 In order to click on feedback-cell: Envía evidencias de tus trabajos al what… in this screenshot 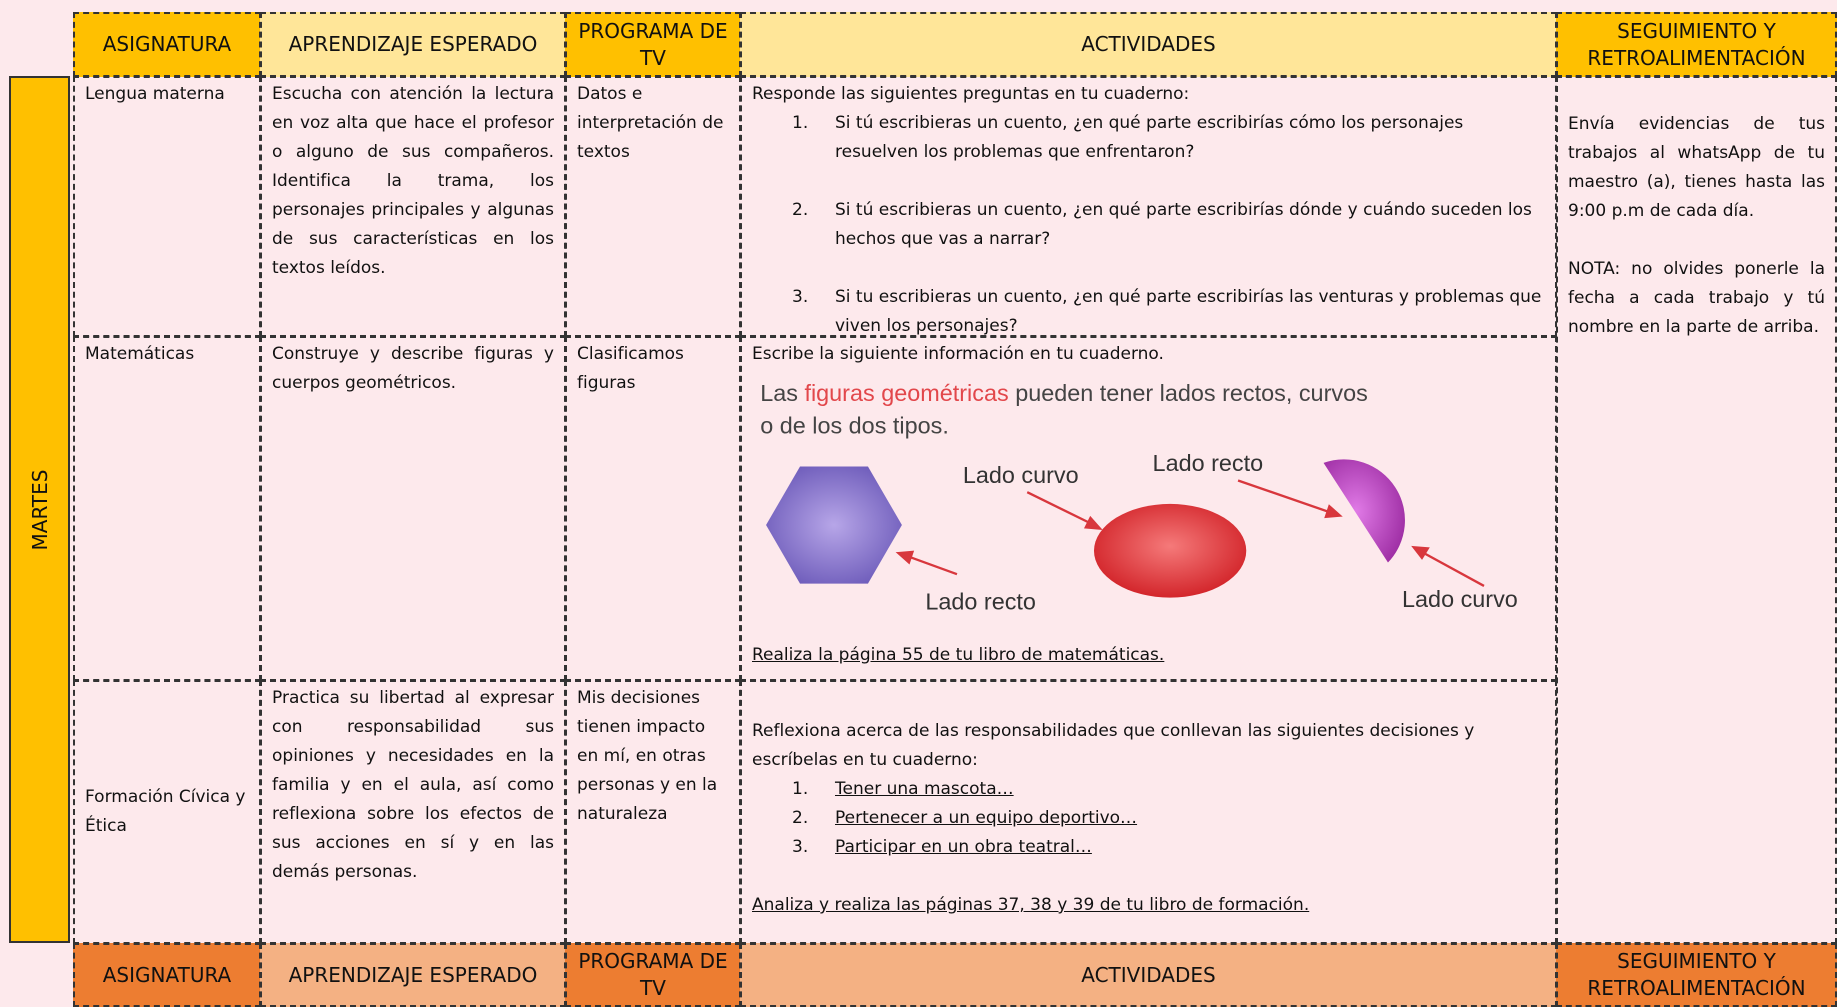, I will do `click(1696, 510)`.